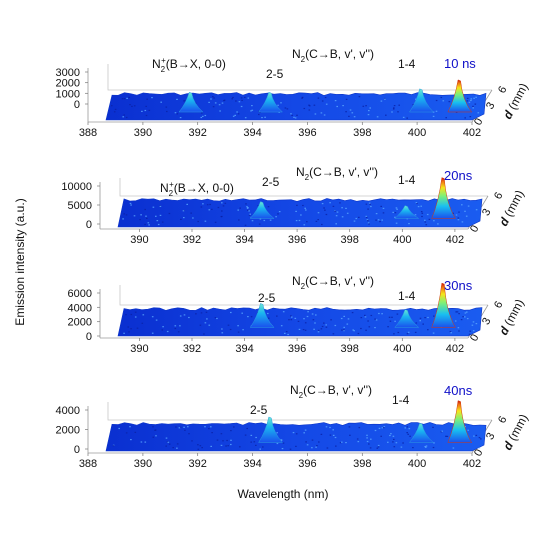  Describe the element at coordinates (88, 464) in the screenshot. I see `x-tick-label: 388` at that location.